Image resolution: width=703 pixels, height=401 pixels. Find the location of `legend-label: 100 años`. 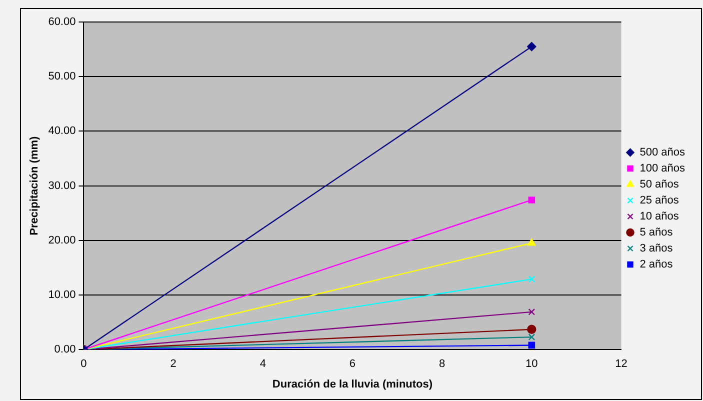

legend-label: 100 años is located at coordinates (663, 168).